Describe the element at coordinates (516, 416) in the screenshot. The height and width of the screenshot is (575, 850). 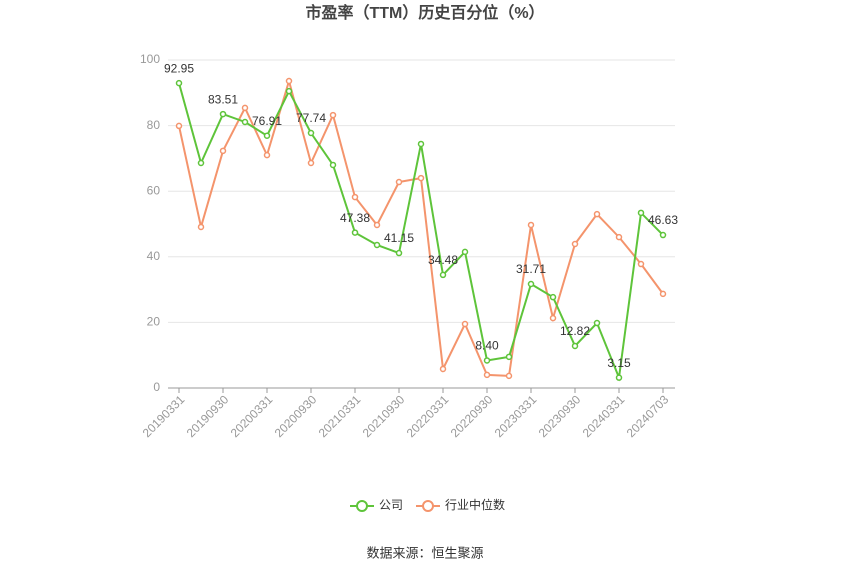
I see `x-tick-label: 20230331` at that location.